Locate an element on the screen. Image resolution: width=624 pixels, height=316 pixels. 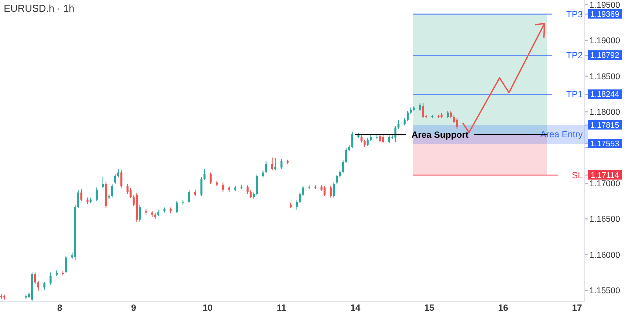
x-tick-label: 8 is located at coordinates (60, 308).